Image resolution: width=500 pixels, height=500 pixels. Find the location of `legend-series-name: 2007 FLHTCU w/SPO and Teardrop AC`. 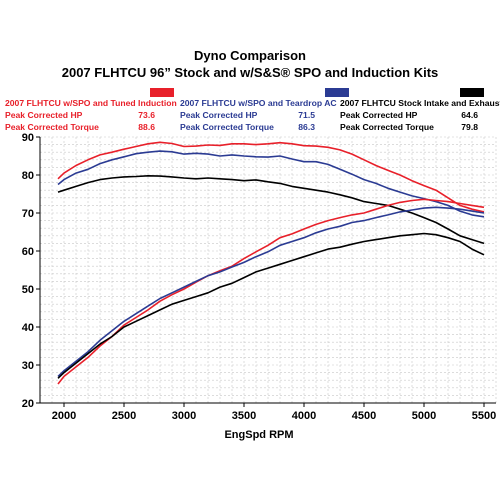

legend-series-name: 2007 FLHTCU w/SPO and Teardrop AC is located at coordinates (258, 103).